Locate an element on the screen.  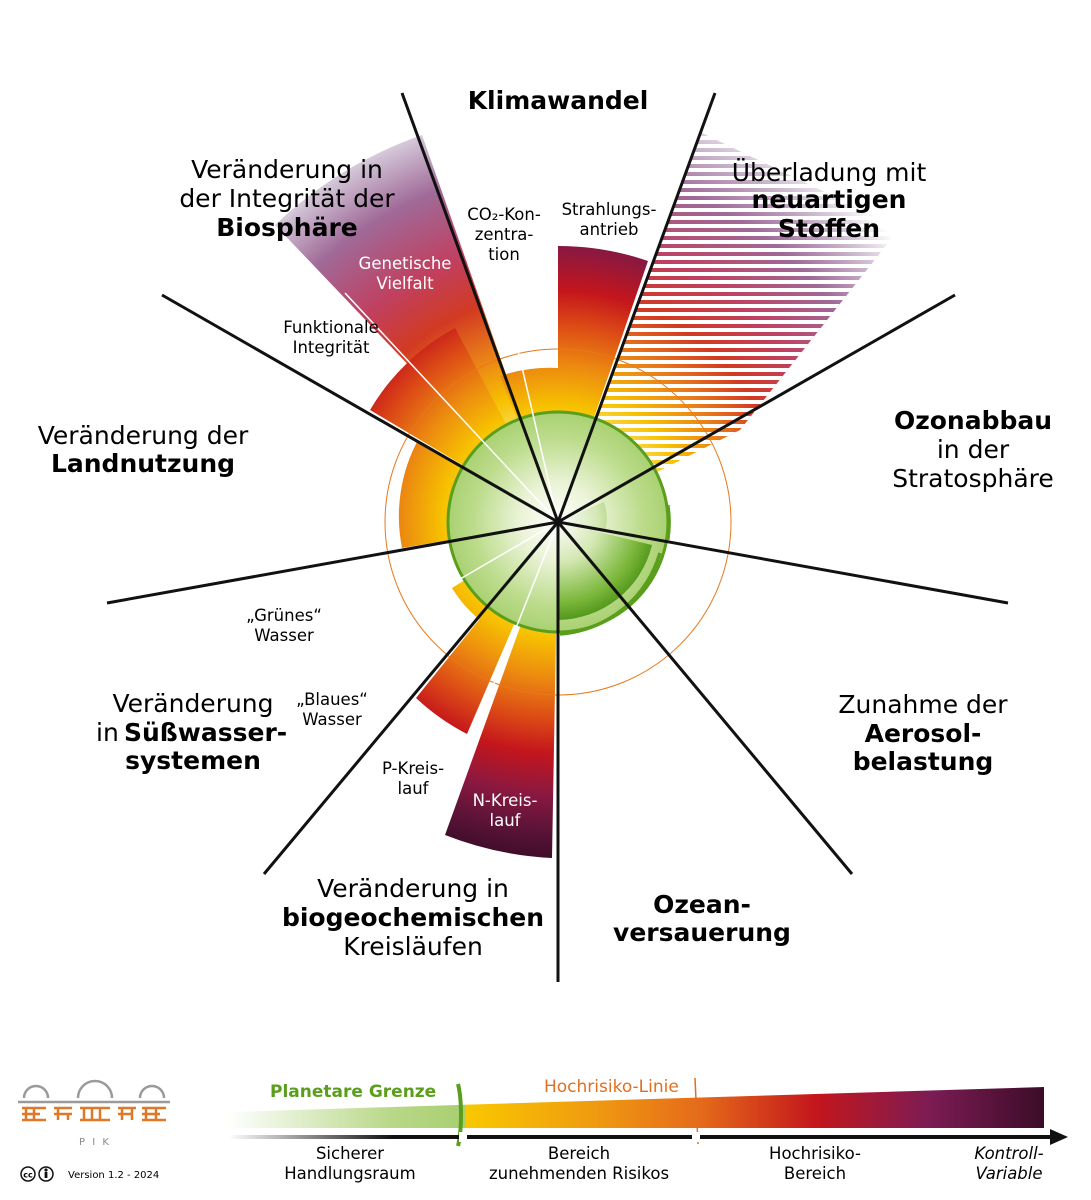
svg-text: Aerosol- is located at coordinates (923, 733).